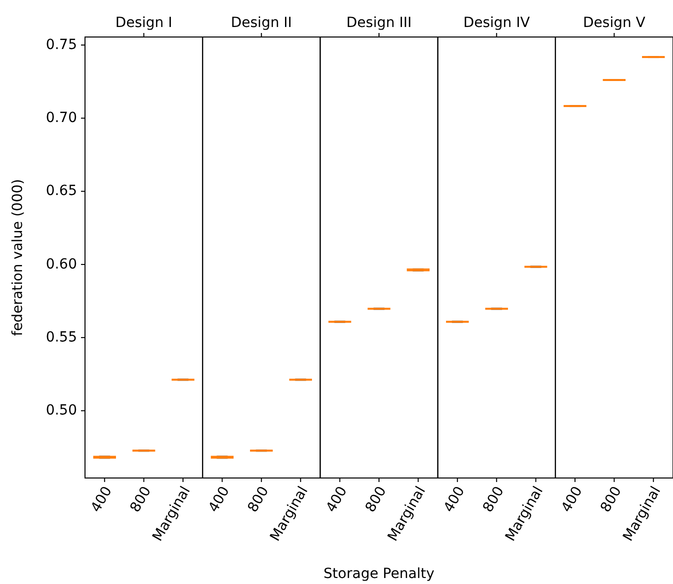 This screenshot has width=673, height=584. I want to click on y-tick-label: 0.60, so click(61, 264).